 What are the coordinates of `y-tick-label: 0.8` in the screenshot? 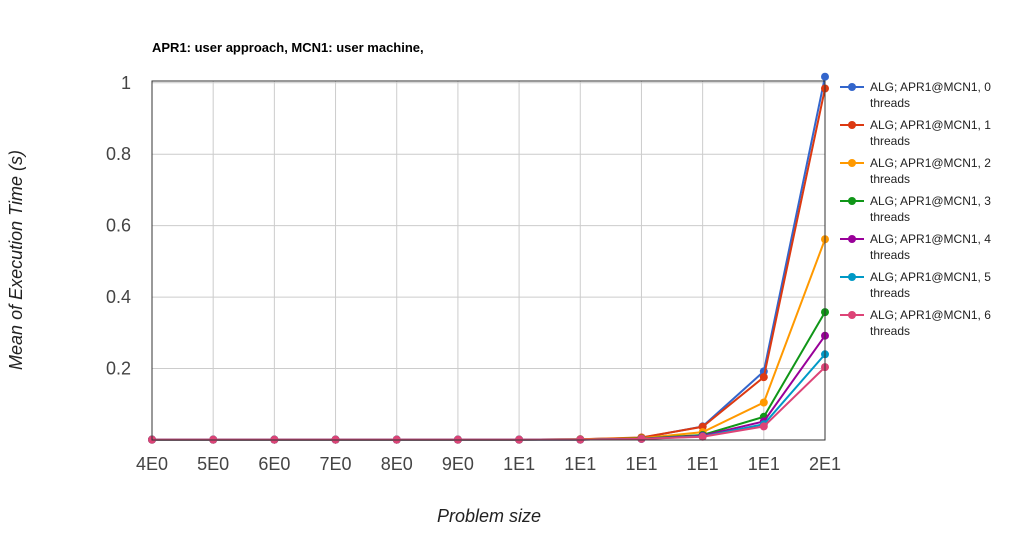 It's located at (118, 154).